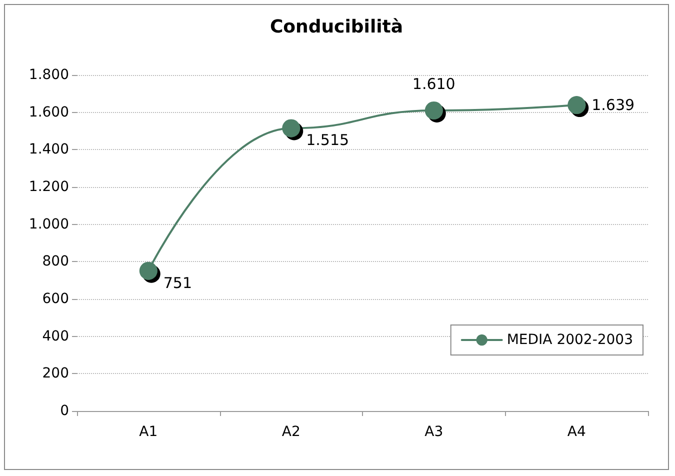 The height and width of the screenshot is (476, 675). I want to click on y-tick-label: 1.600, so click(48, 112).